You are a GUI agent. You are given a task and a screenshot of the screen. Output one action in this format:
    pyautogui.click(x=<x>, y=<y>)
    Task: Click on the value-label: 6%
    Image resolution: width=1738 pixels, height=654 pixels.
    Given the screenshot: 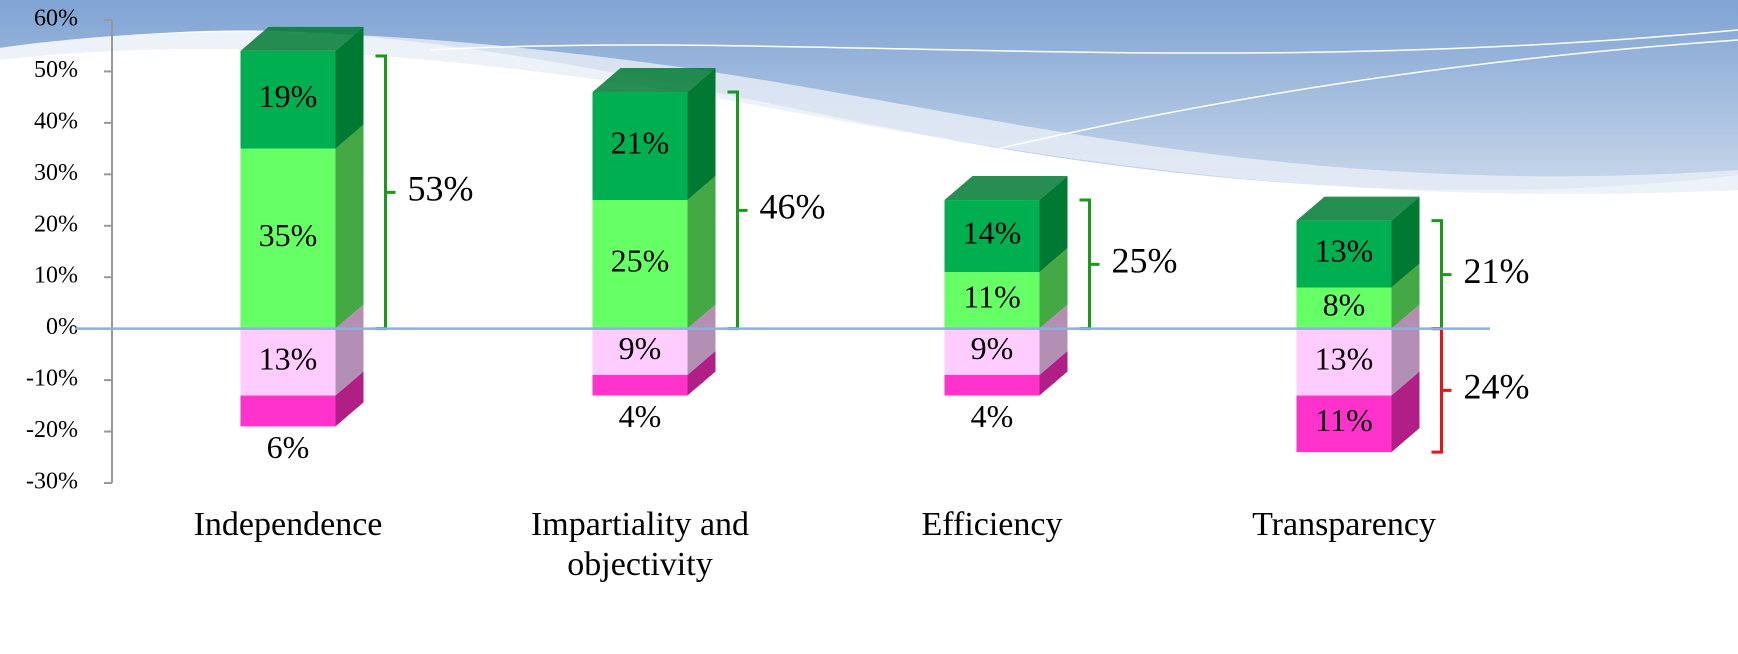 What is the action you would take?
    pyautogui.click(x=288, y=447)
    